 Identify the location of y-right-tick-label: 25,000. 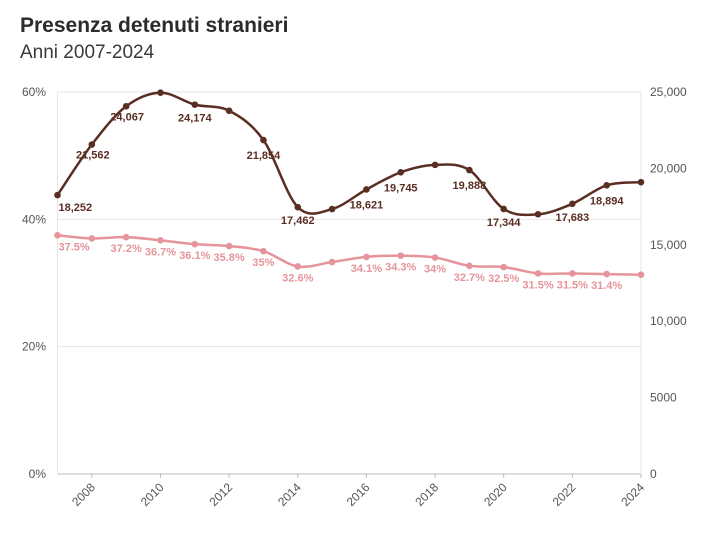
(668, 92).